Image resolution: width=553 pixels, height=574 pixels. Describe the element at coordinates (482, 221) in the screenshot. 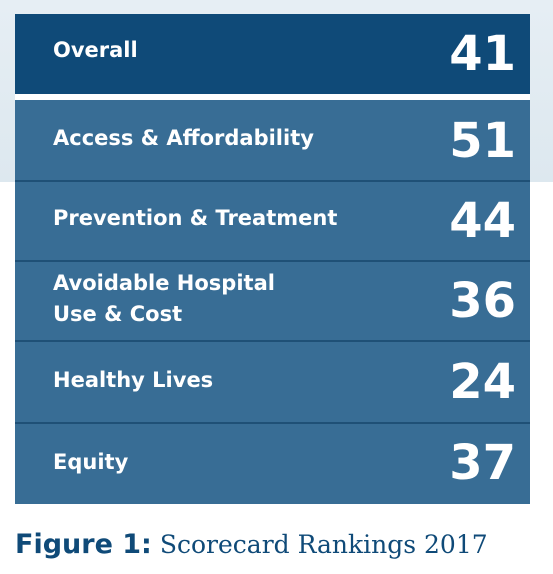

I see `row-rank: 44` at that location.